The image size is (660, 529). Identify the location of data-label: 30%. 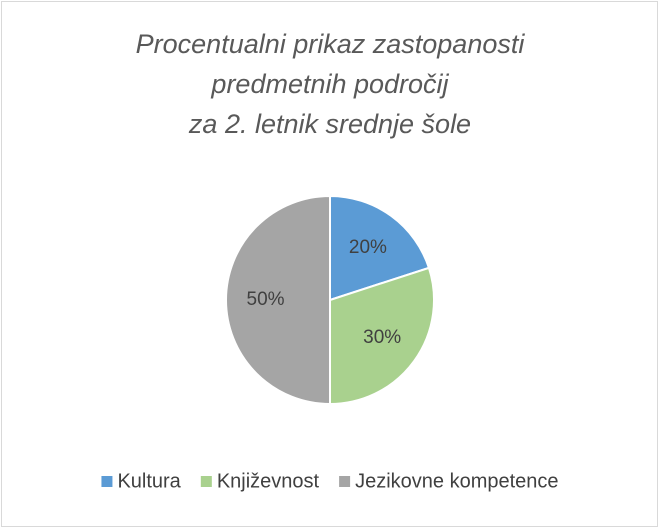
(382, 337).